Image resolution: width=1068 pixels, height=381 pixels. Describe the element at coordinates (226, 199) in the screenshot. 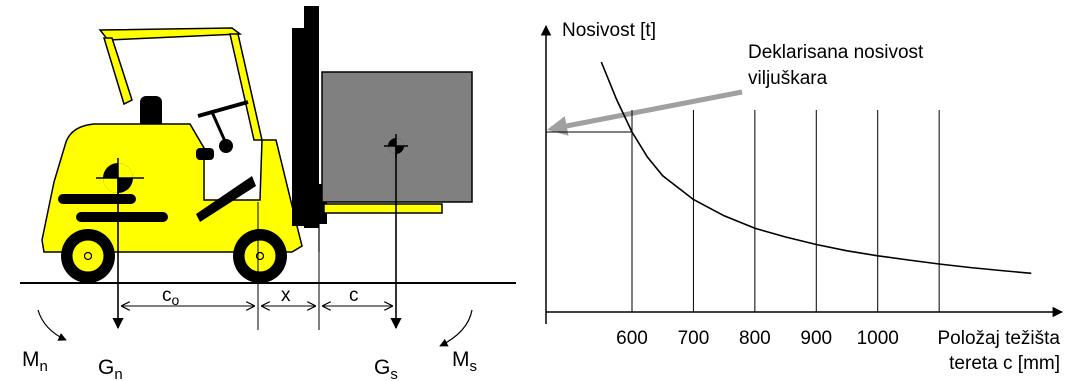

I see `tilt-lever` at that location.